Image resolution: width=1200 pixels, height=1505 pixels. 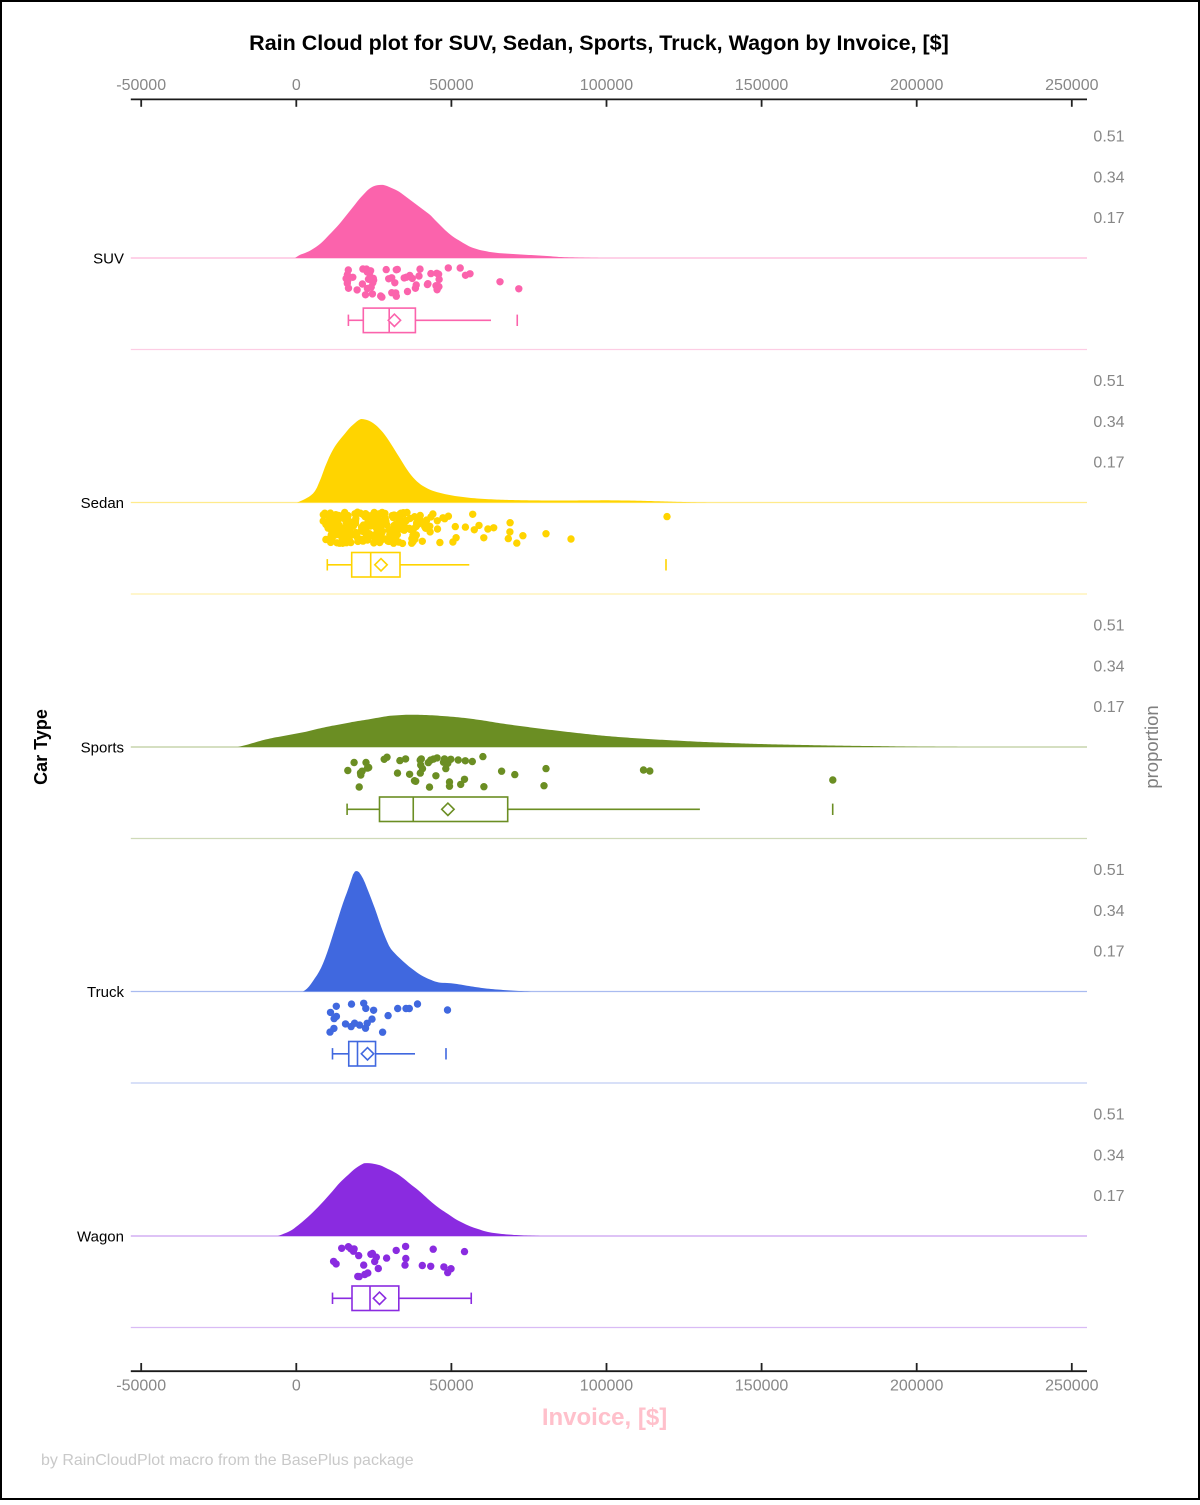 I want to click on svg-text: Sports, so click(x=102, y=748).